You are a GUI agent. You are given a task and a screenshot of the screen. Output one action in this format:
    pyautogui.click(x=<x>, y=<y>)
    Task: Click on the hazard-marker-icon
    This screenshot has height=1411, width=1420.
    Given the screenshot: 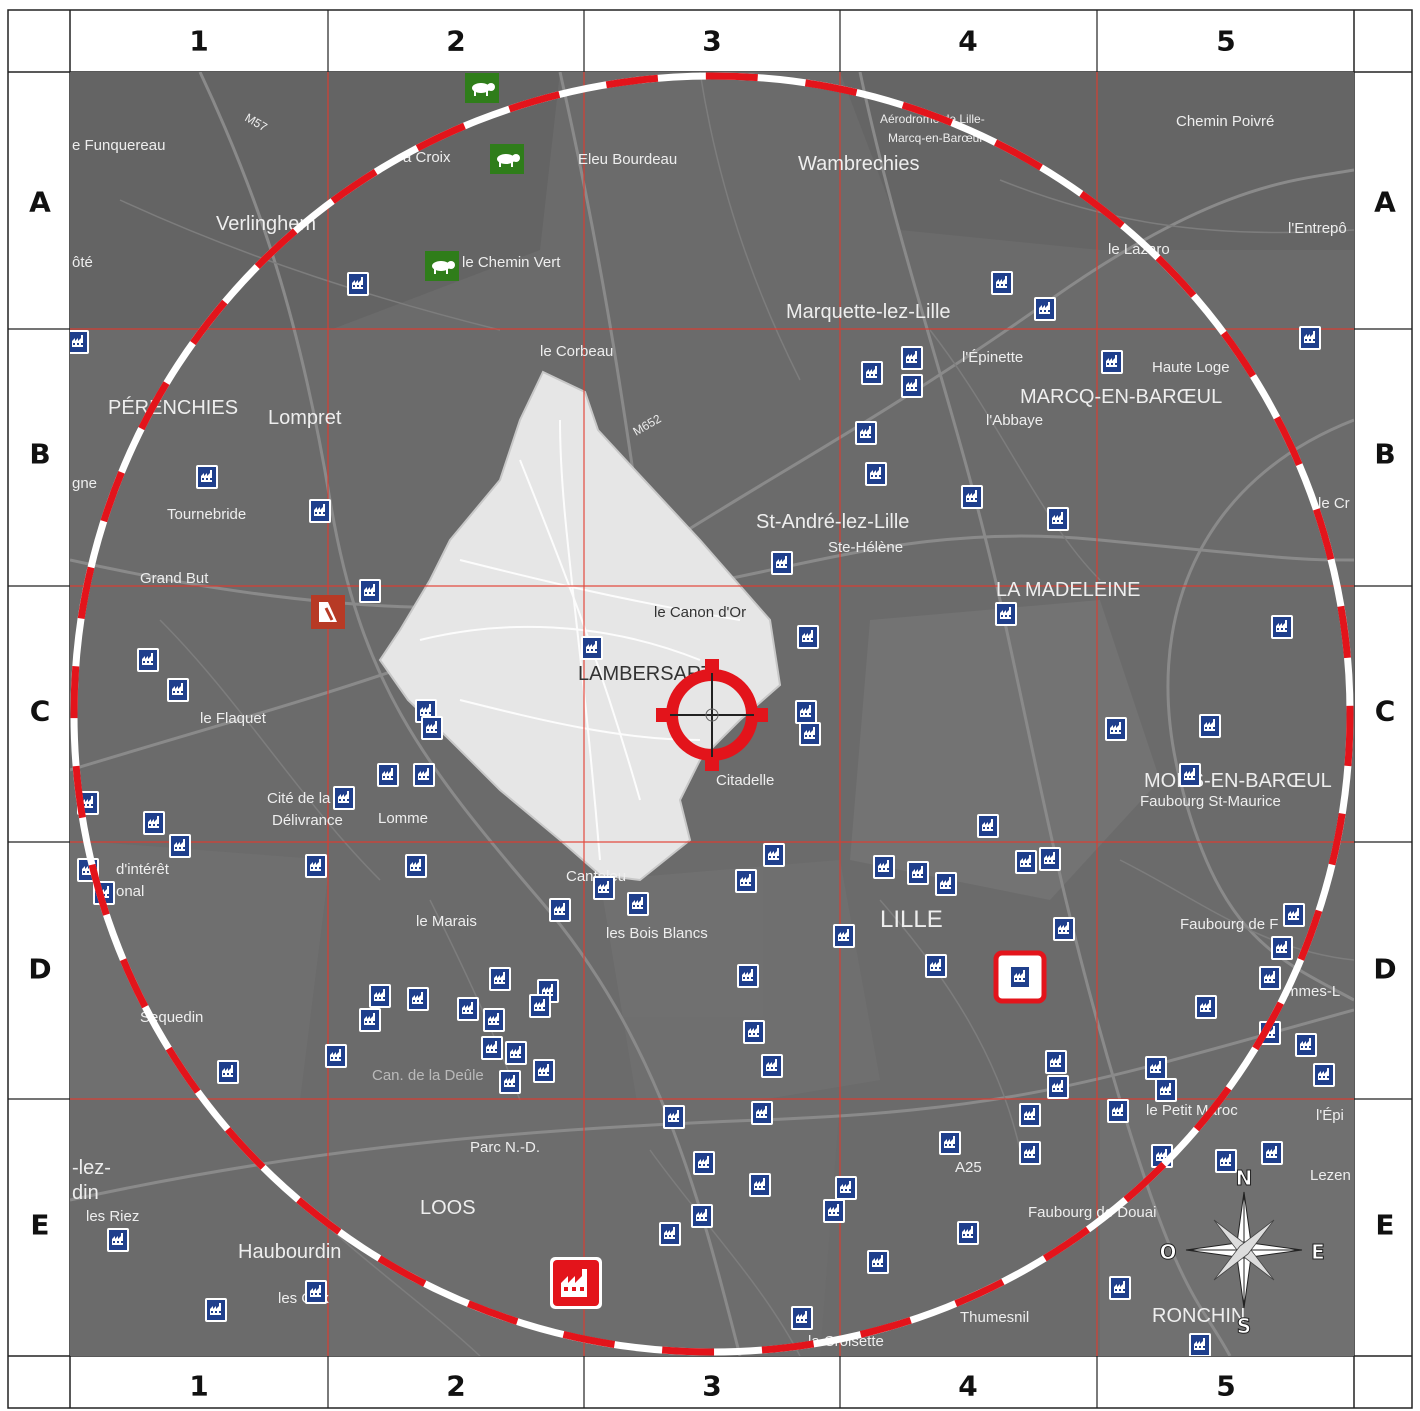 What is the action you would take?
    pyautogui.click(x=328, y=612)
    